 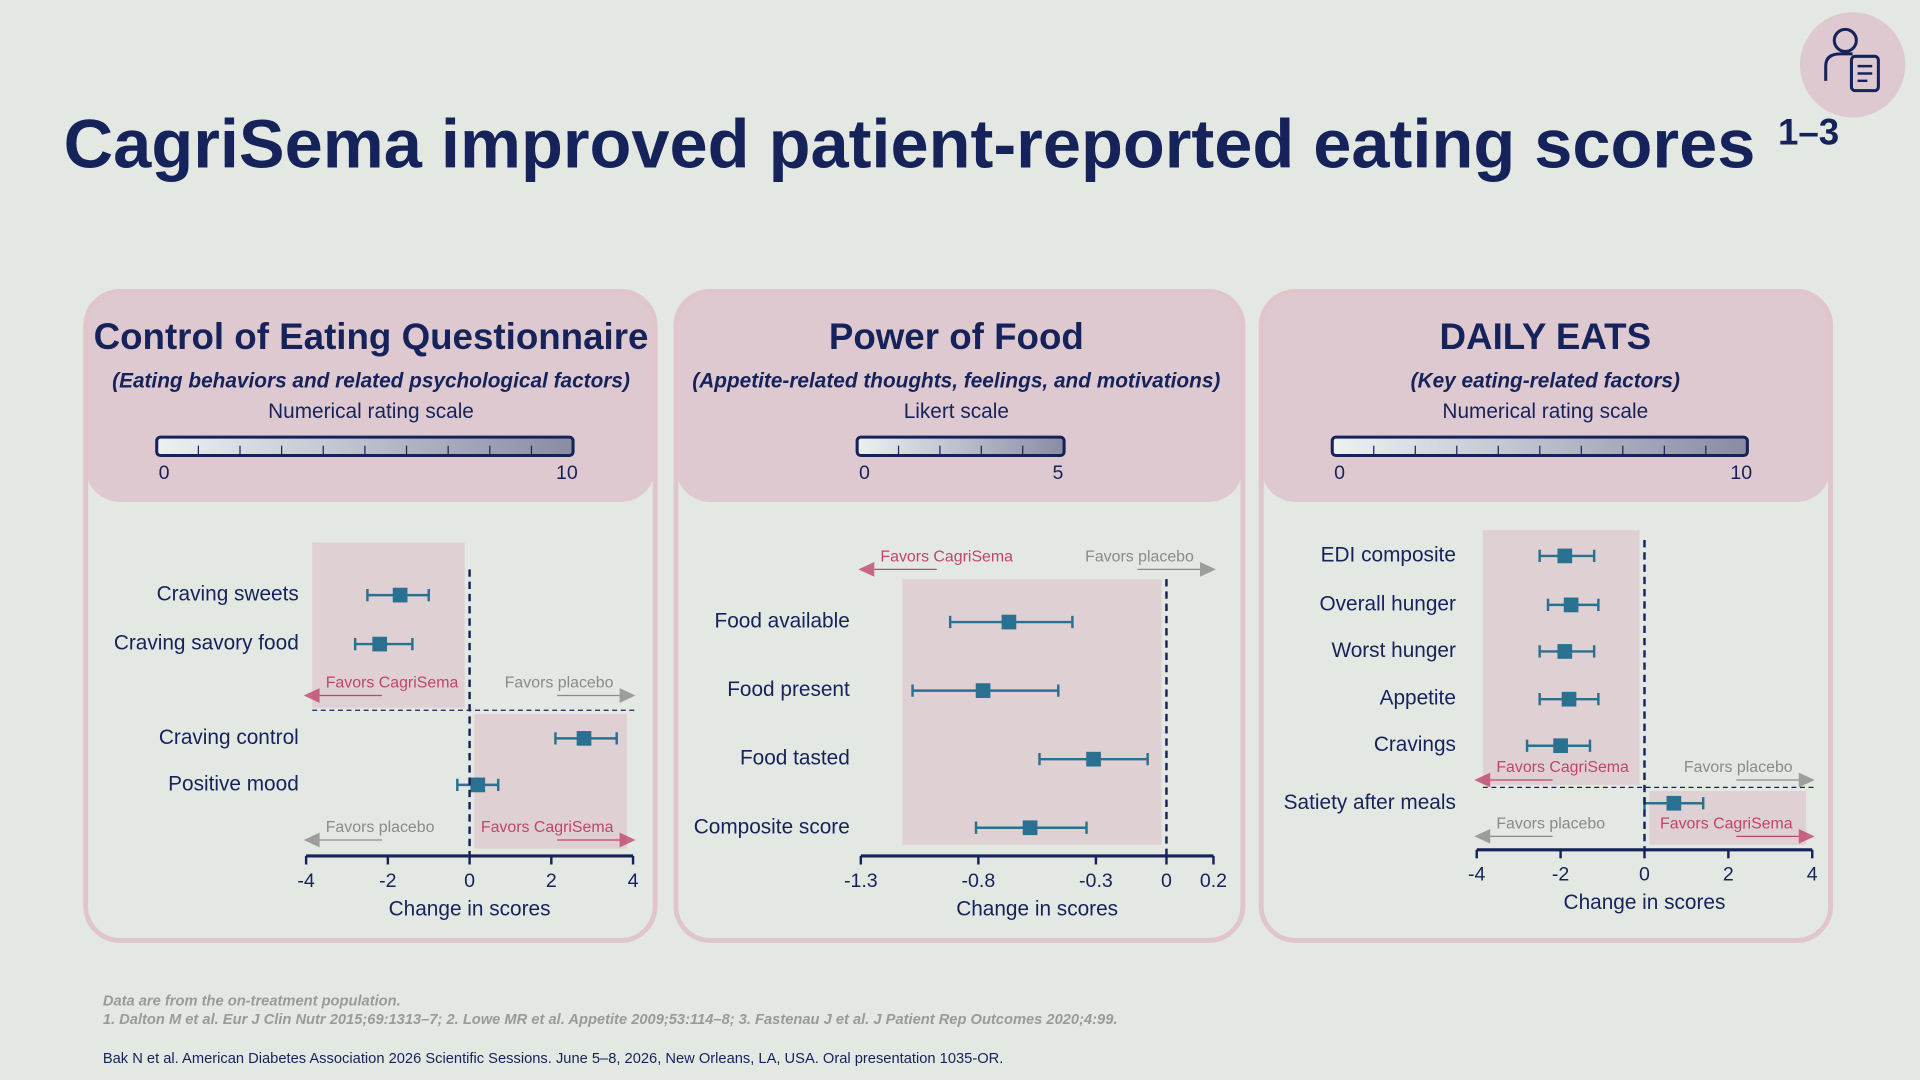 What do you see at coordinates (228, 594) in the screenshot?
I see `row-label: Craving sweets` at bounding box center [228, 594].